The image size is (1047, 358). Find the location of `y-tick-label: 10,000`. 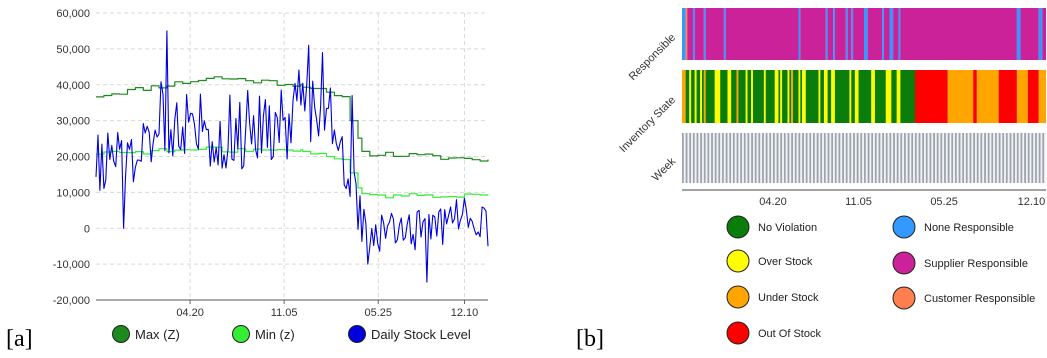

y-tick-label: 10,000 is located at coordinates (73, 193).